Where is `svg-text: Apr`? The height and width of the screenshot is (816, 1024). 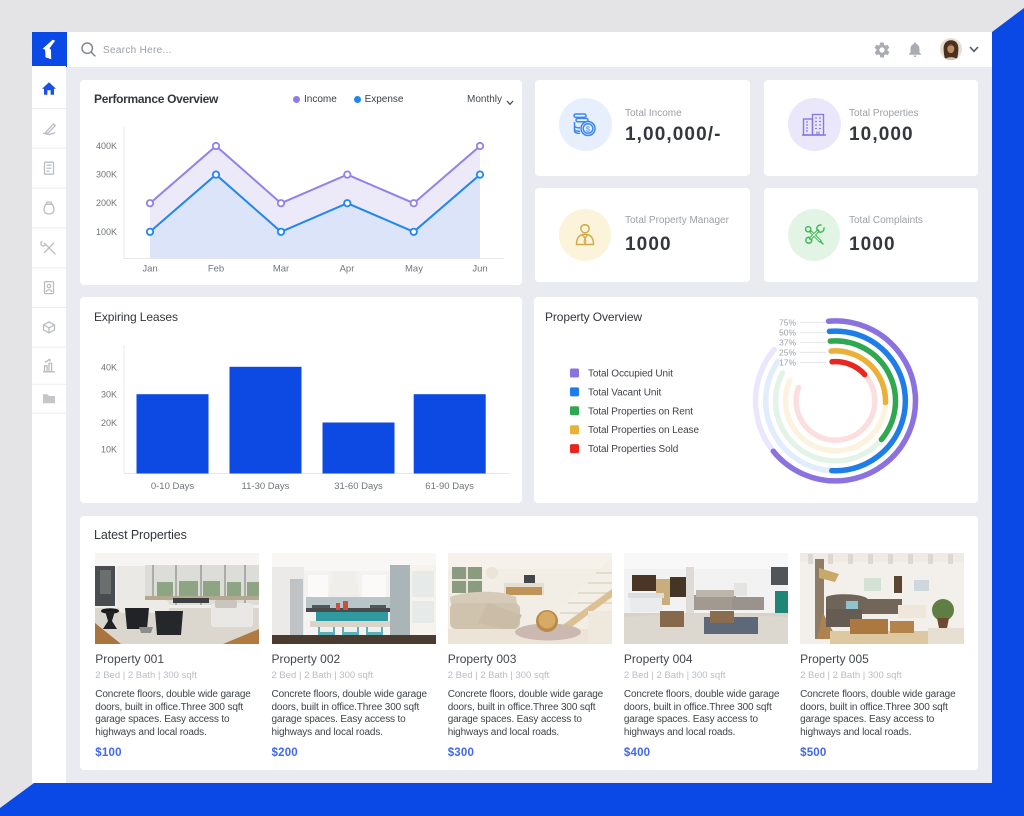 svg-text: Apr is located at coordinates (347, 269).